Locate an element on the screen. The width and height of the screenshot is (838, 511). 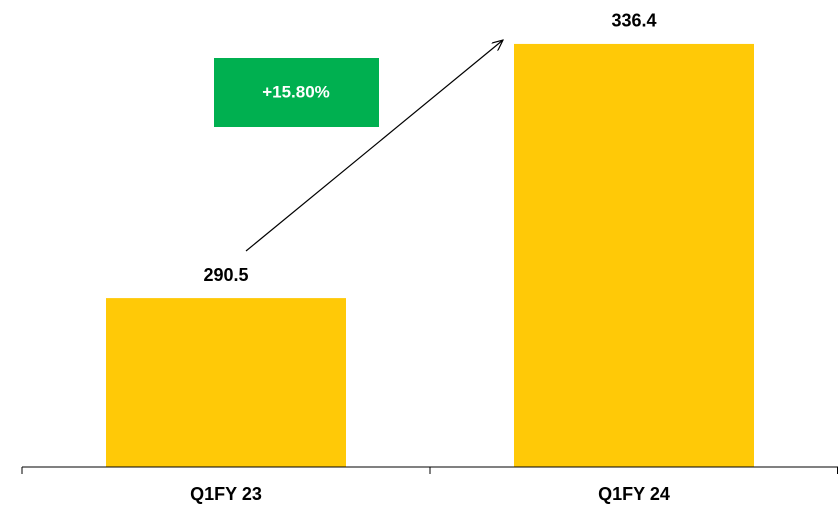
growth-arrow is located at coordinates (374, 146).